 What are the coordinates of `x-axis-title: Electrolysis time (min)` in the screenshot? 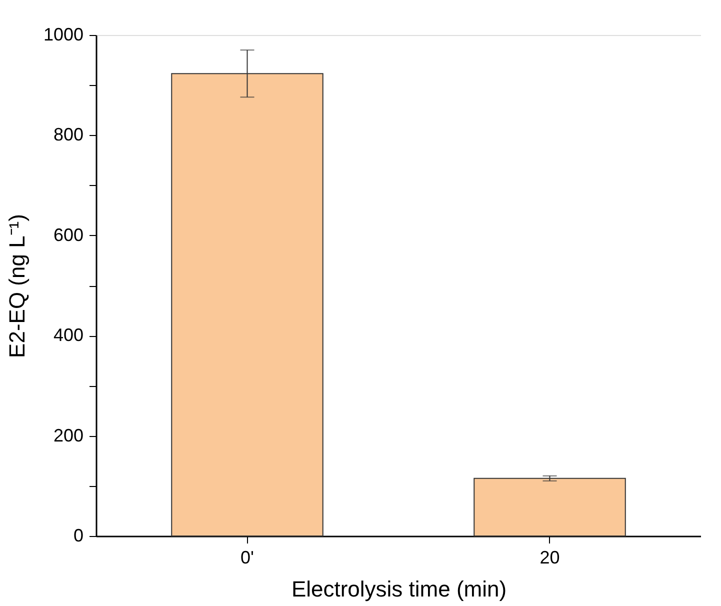 It's located at (399, 589).